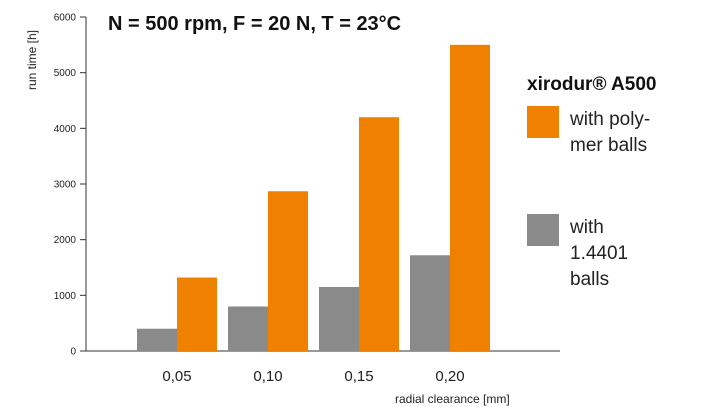 Image resolution: width=706 pixels, height=407 pixels. Describe the element at coordinates (65, 240) in the screenshot. I see `y-tick-label: 2000` at that location.